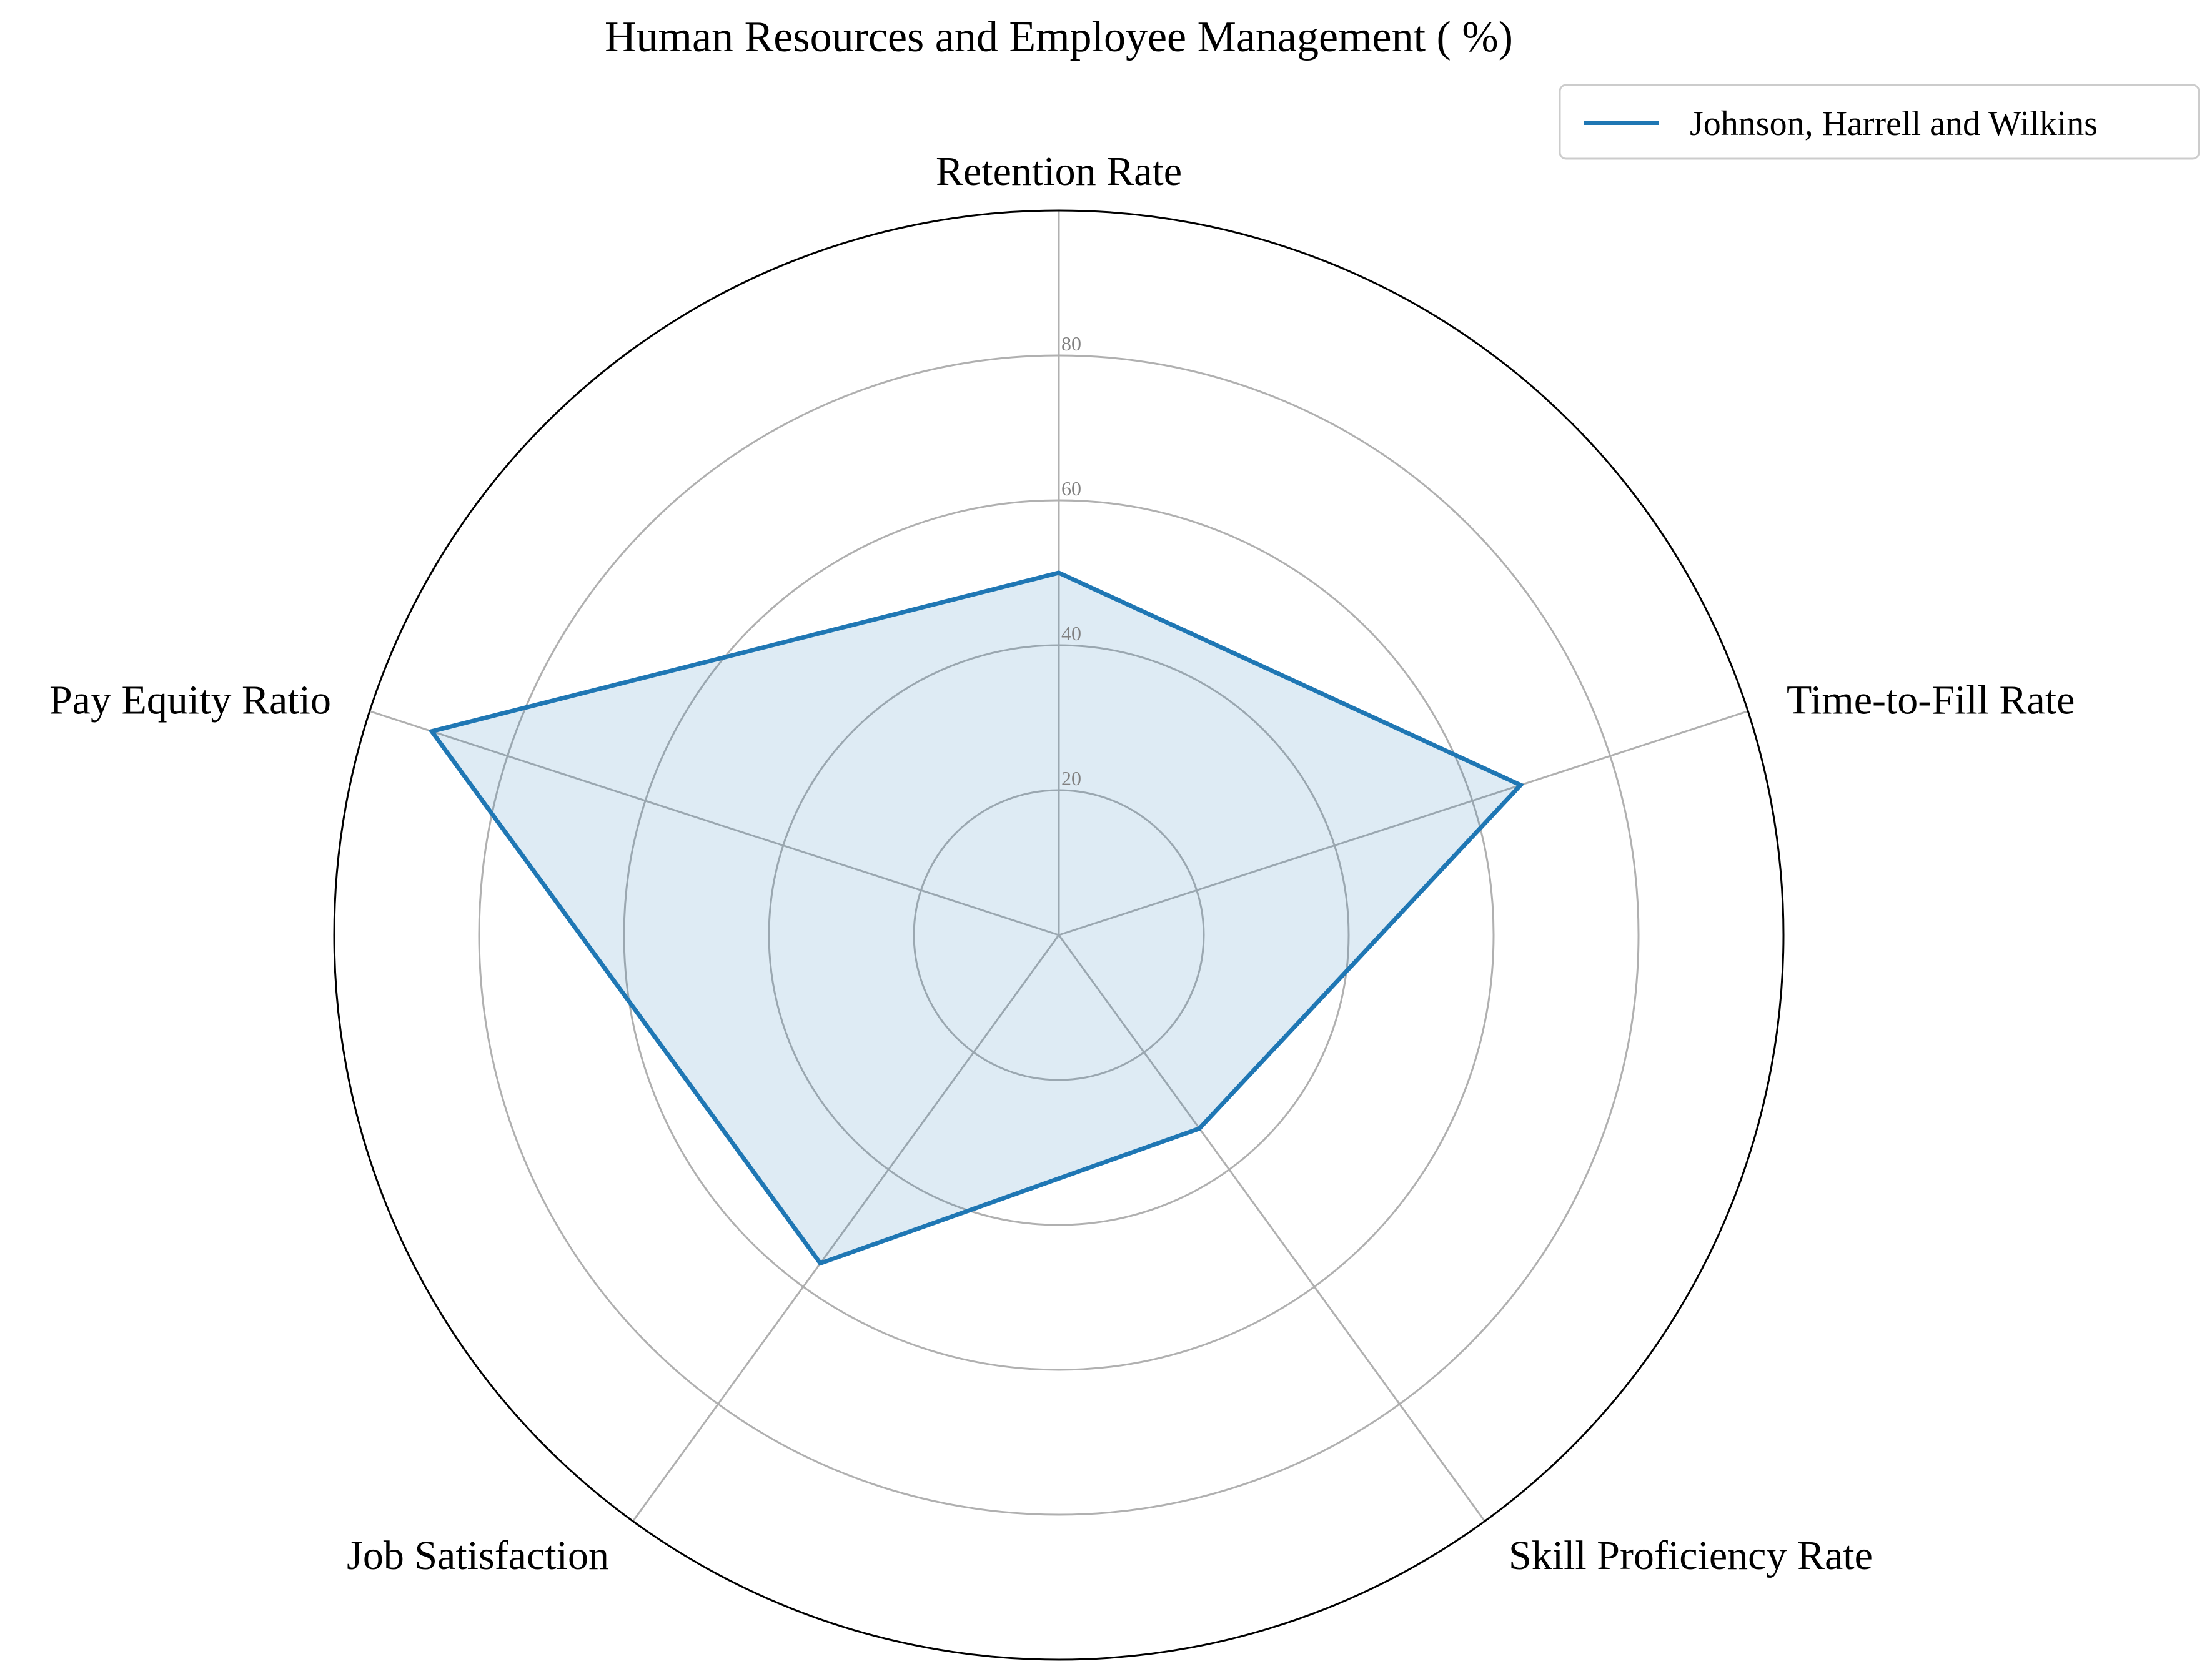  Describe the element at coordinates (478, 1555) in the screenshot. I see `axis-label: Job Satisfaction` at that location.